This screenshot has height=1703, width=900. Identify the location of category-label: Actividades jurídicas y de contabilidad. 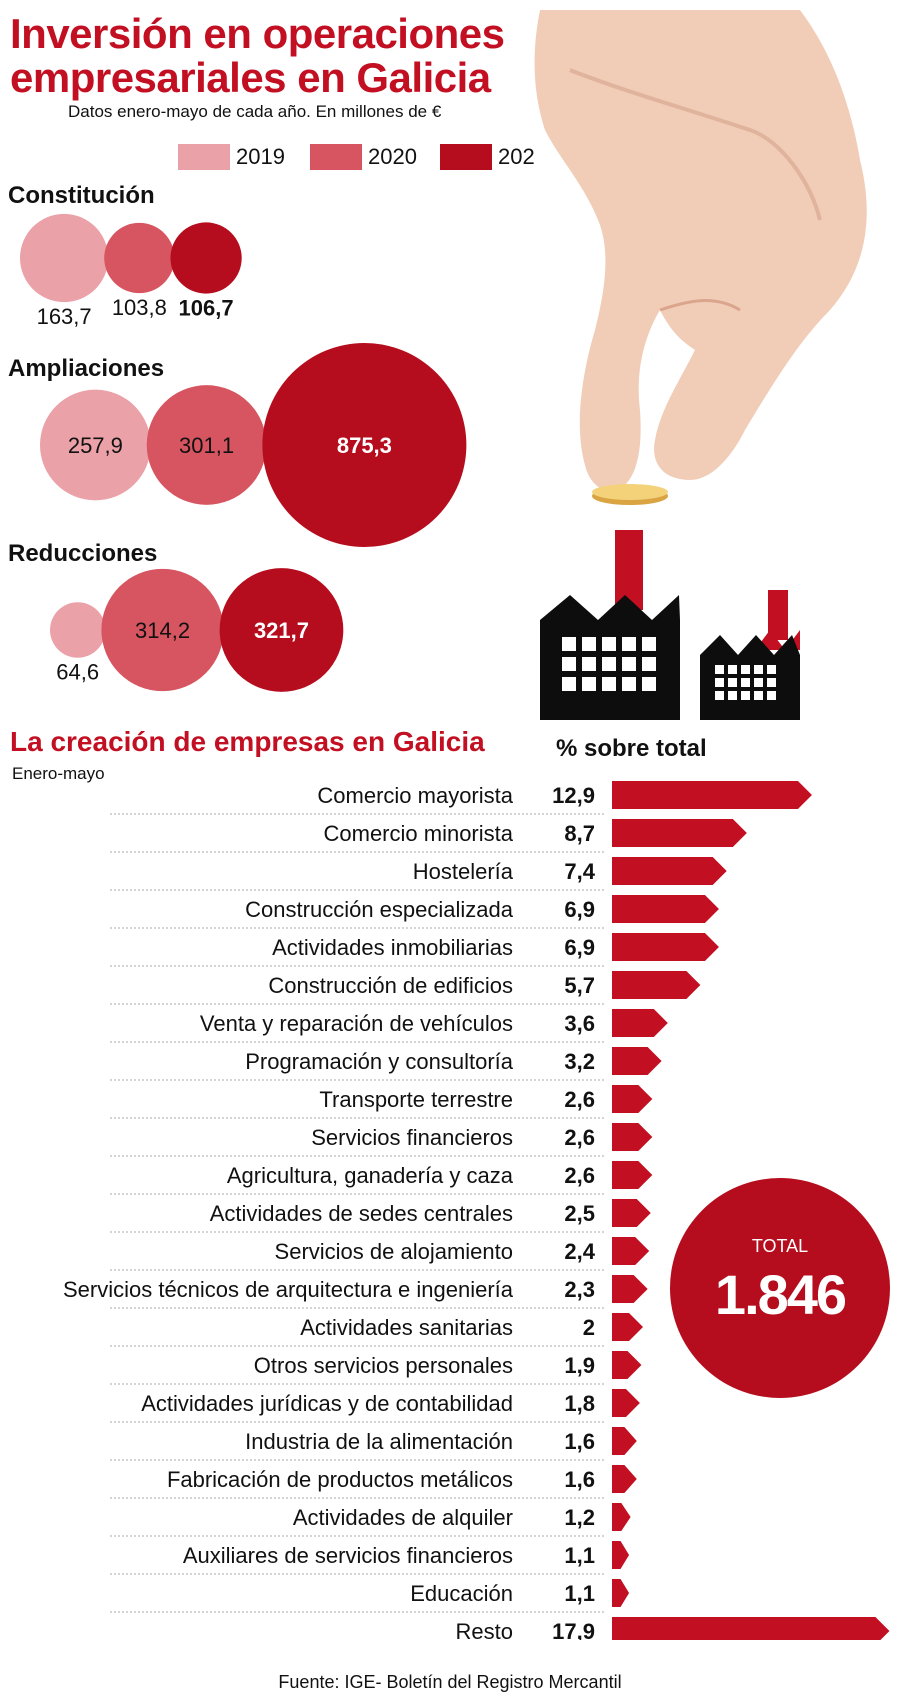
(327, 1403).